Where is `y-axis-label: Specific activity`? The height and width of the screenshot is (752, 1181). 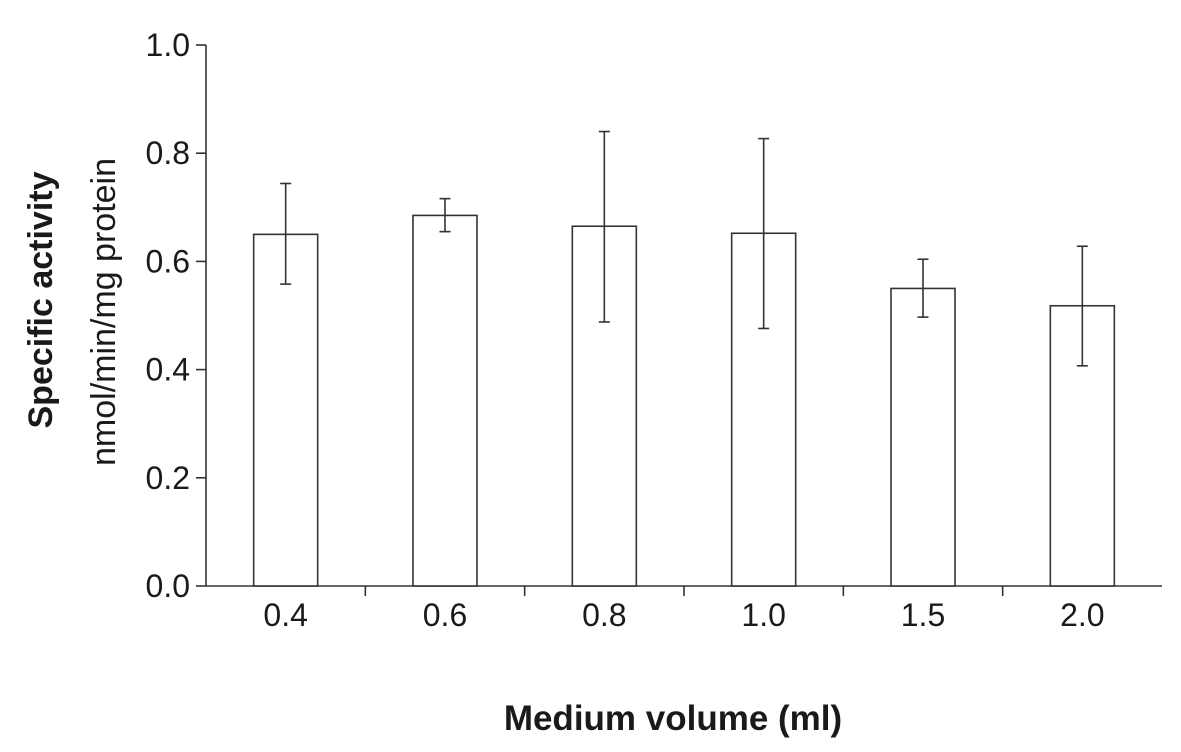 y-axis-label: Specific activity is located at coordinates (41, 299).